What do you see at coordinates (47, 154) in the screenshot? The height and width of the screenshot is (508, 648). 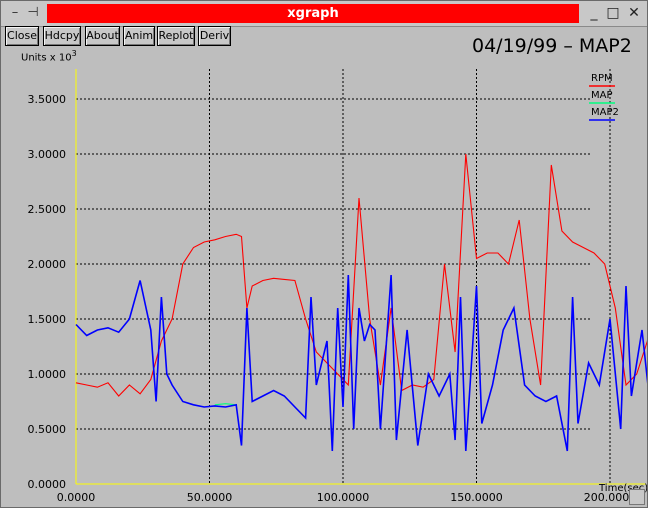 I see `y-tick-label: 3.0000` at bounding box center [47, 154].